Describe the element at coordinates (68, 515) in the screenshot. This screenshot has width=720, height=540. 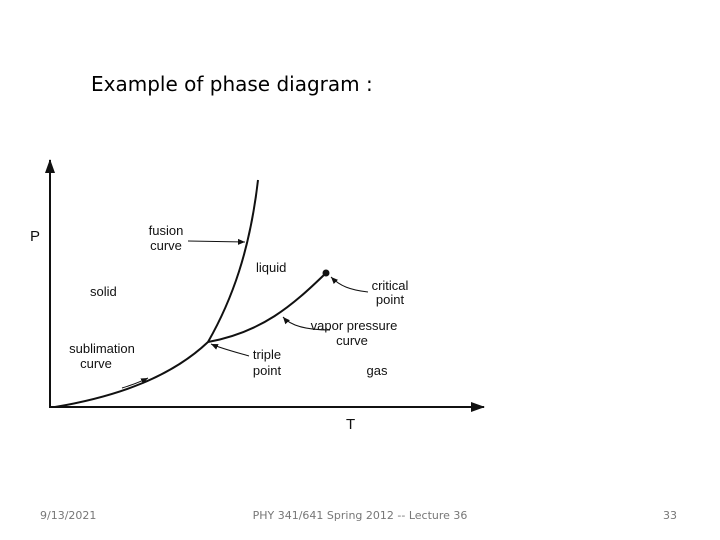
I see `footer-date: 9/13/2021` at that location.